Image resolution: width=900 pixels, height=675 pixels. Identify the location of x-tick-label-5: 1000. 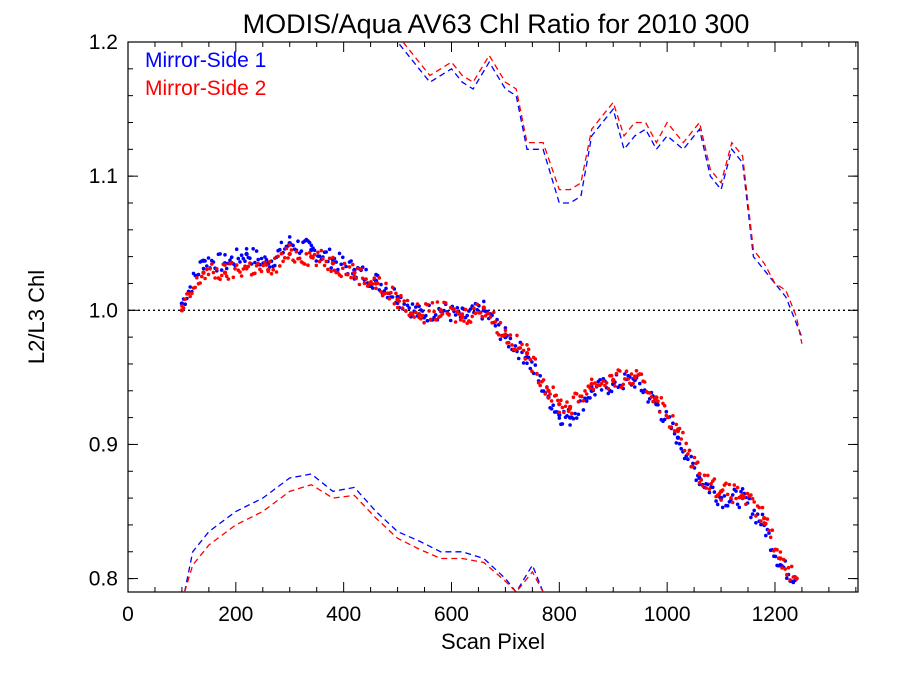
(667, 614).